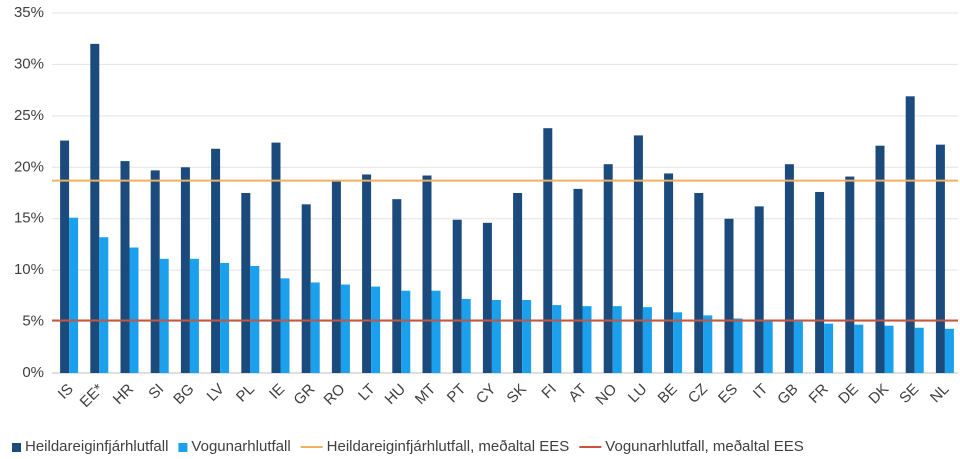  I want to click on y-tick-label: 35%, so click(29, 12).